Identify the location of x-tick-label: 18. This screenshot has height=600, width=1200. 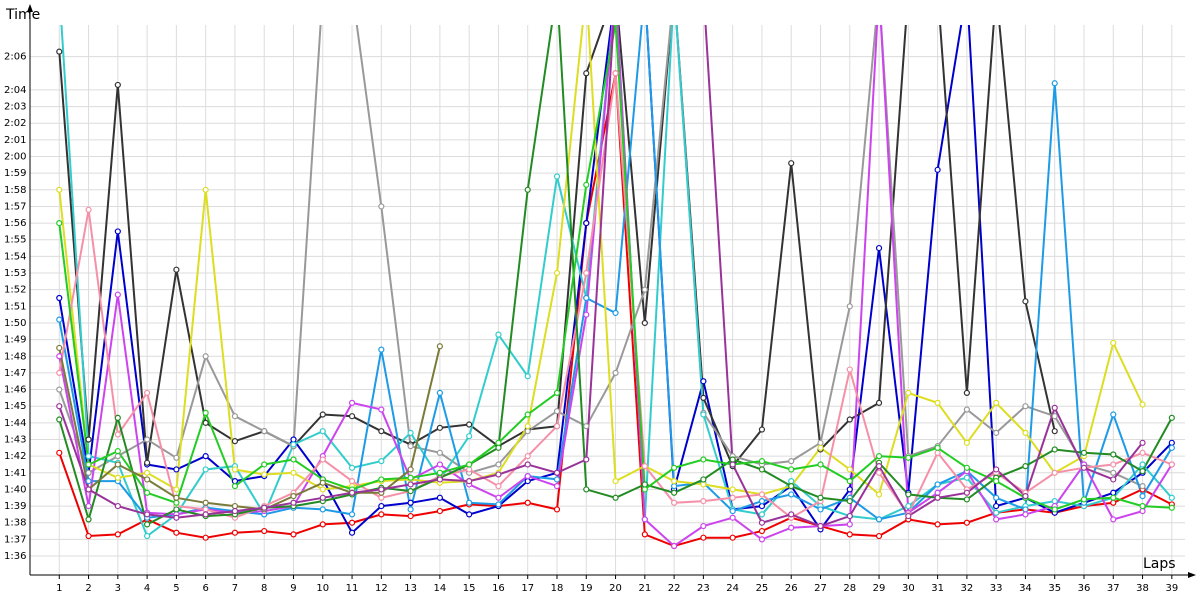
(557, 588).